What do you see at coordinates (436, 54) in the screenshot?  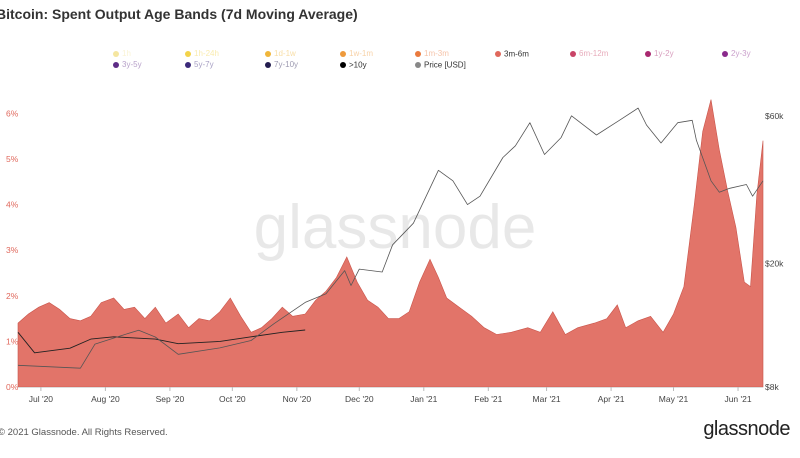 I see `legend-label: 1m-3m` at bounding box center [436, 54].